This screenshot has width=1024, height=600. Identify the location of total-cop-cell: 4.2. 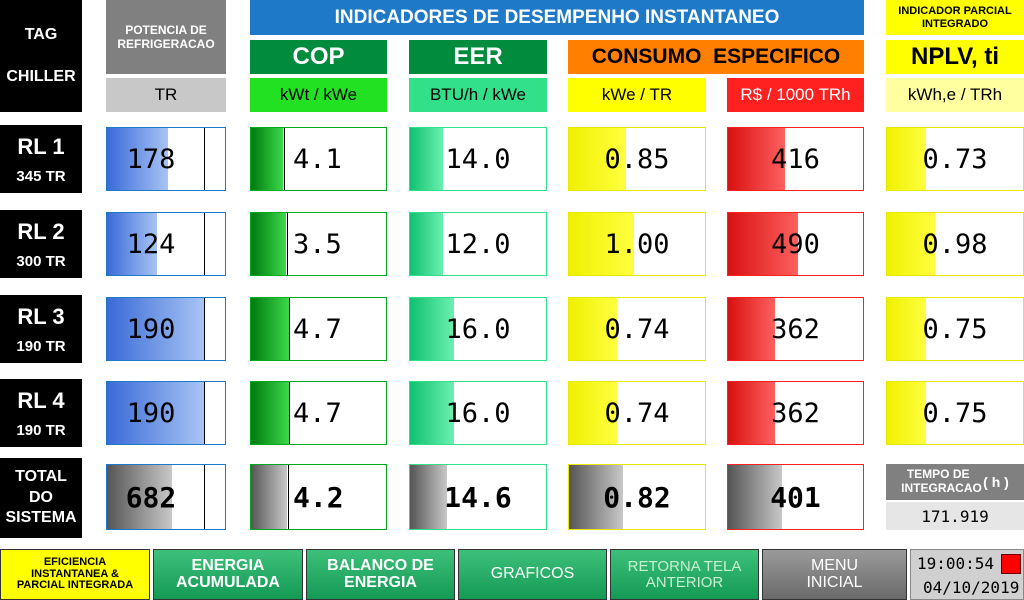
(318, 497).